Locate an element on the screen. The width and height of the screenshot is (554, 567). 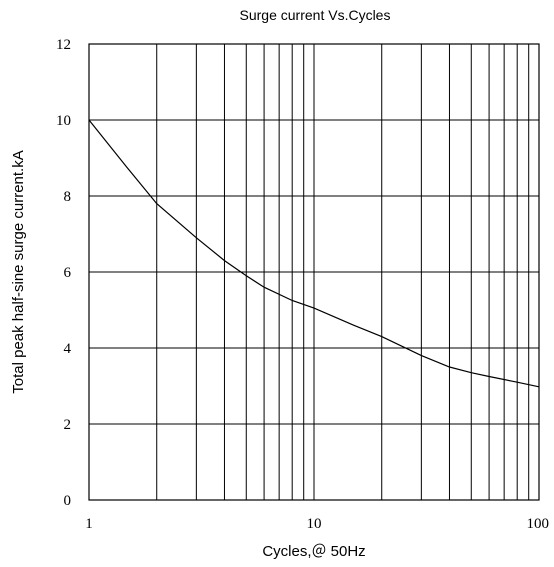
x-tick-label: 1 is located at coordinates (89, 524).